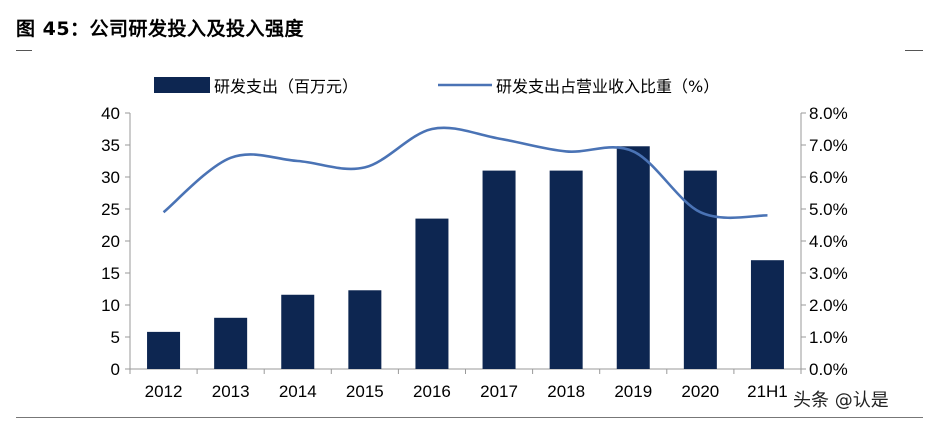 This screenshot has height=422, width=929. Describe the element at coordinates (110, 145) in the screenshot. I see `left-tick-label: 35` at that location.